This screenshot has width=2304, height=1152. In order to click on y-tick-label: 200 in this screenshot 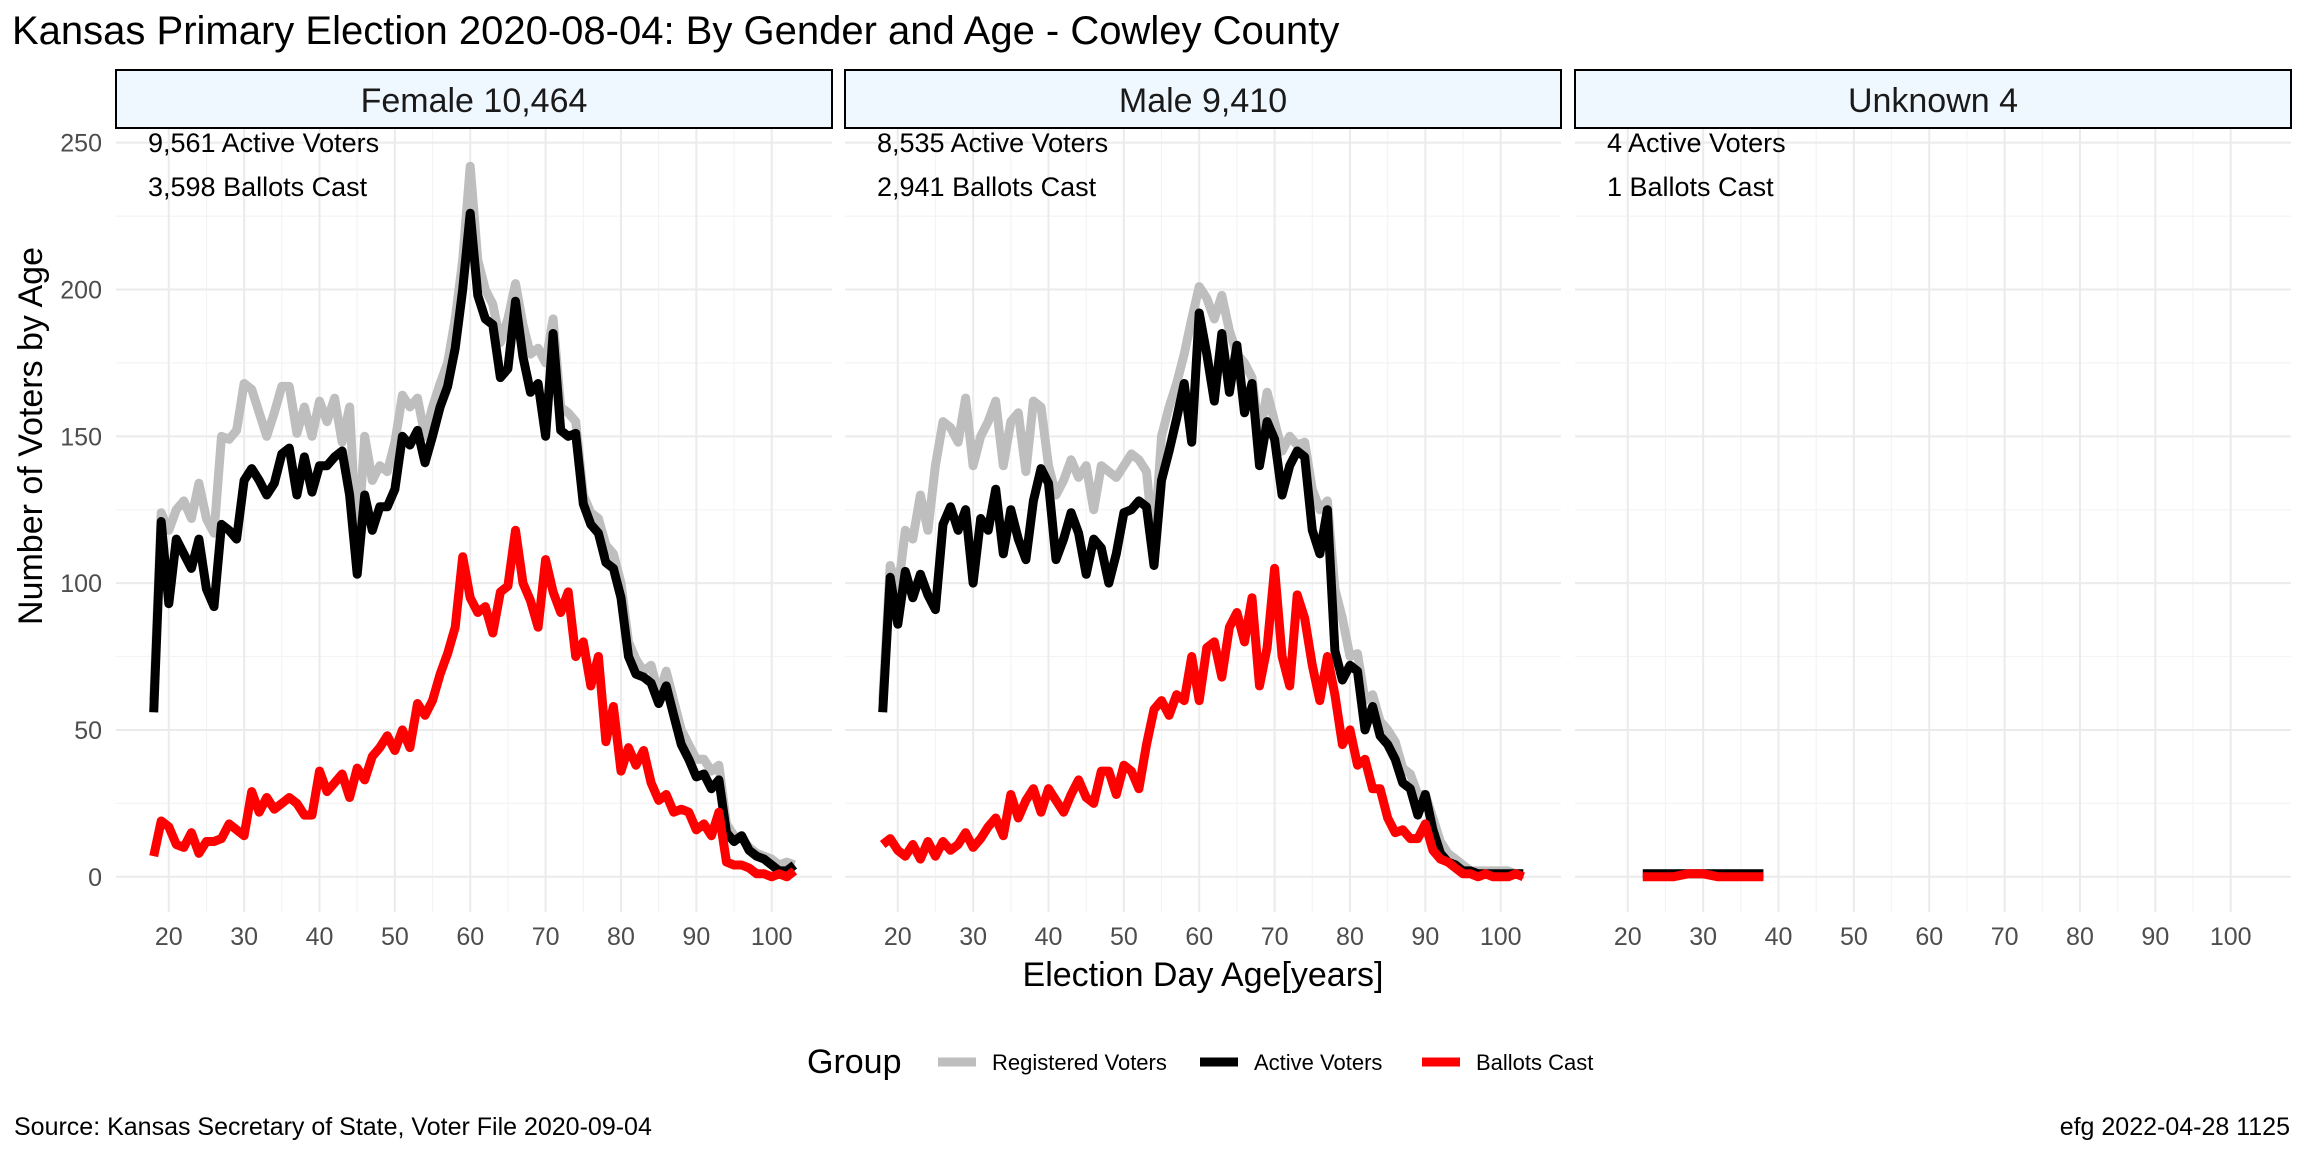, I will do `click(81, 290)`.